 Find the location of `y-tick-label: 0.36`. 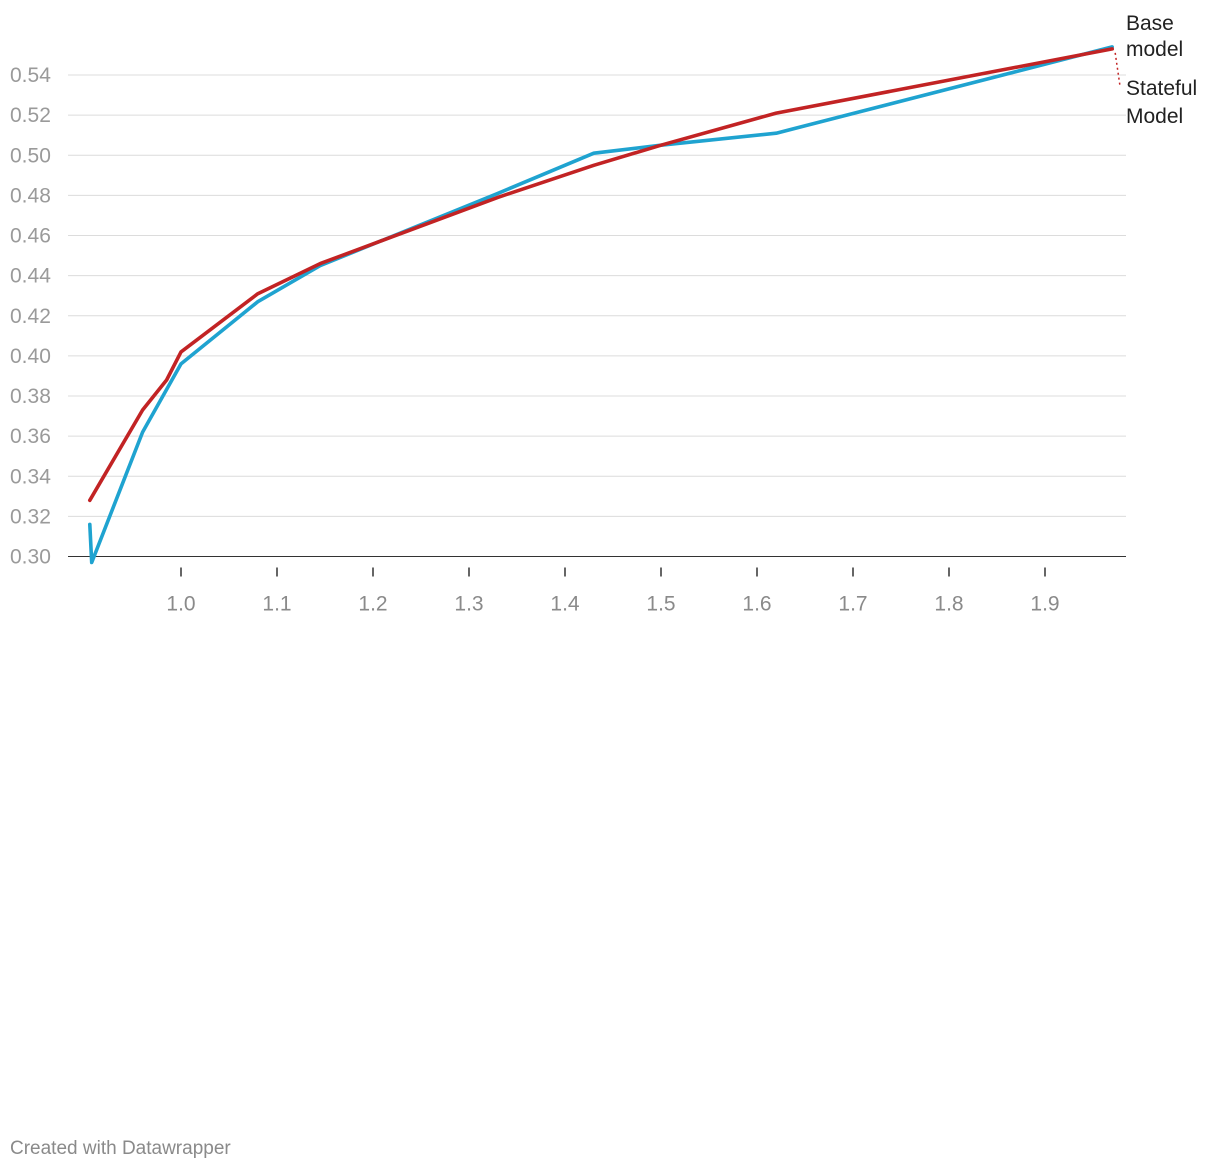

y-tick-label: 0.36 is located at coordinates (30, 436).